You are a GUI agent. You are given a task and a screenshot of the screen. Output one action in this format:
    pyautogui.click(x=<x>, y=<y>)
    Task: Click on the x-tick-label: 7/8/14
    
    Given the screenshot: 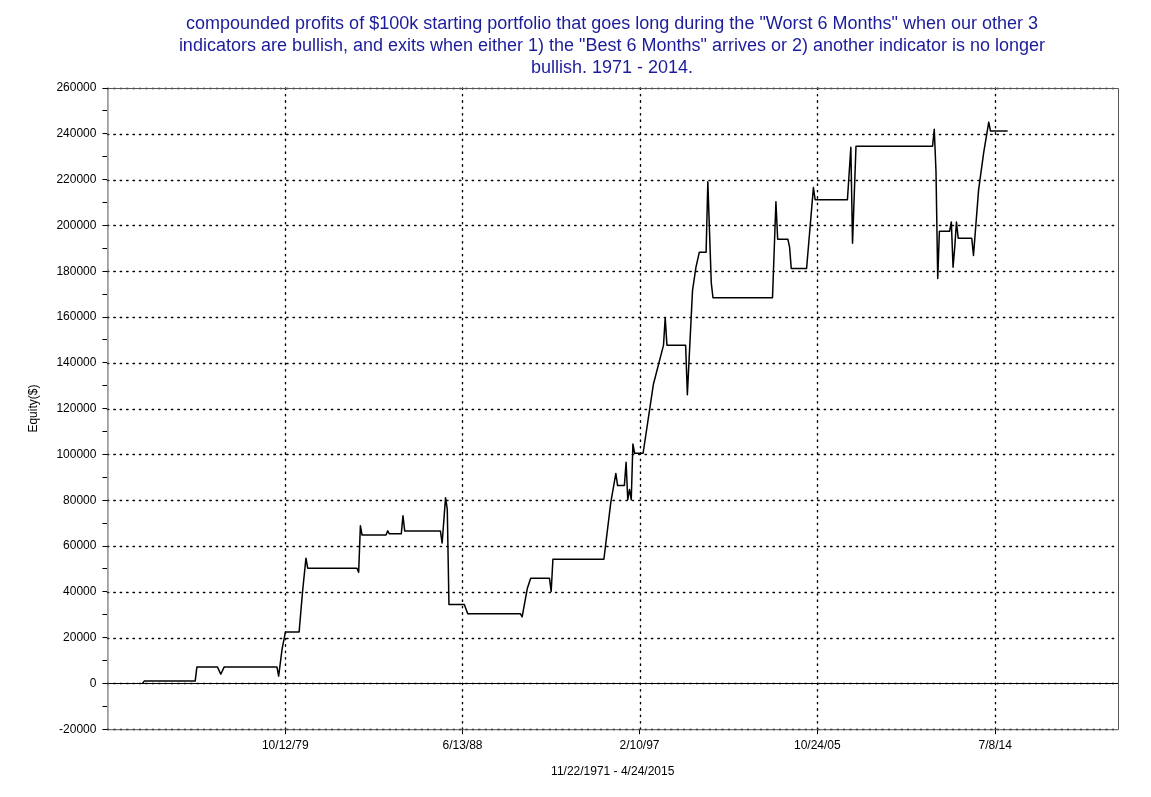 What is the action you would take?
    pyautogui.click(x=995, y=744)
    